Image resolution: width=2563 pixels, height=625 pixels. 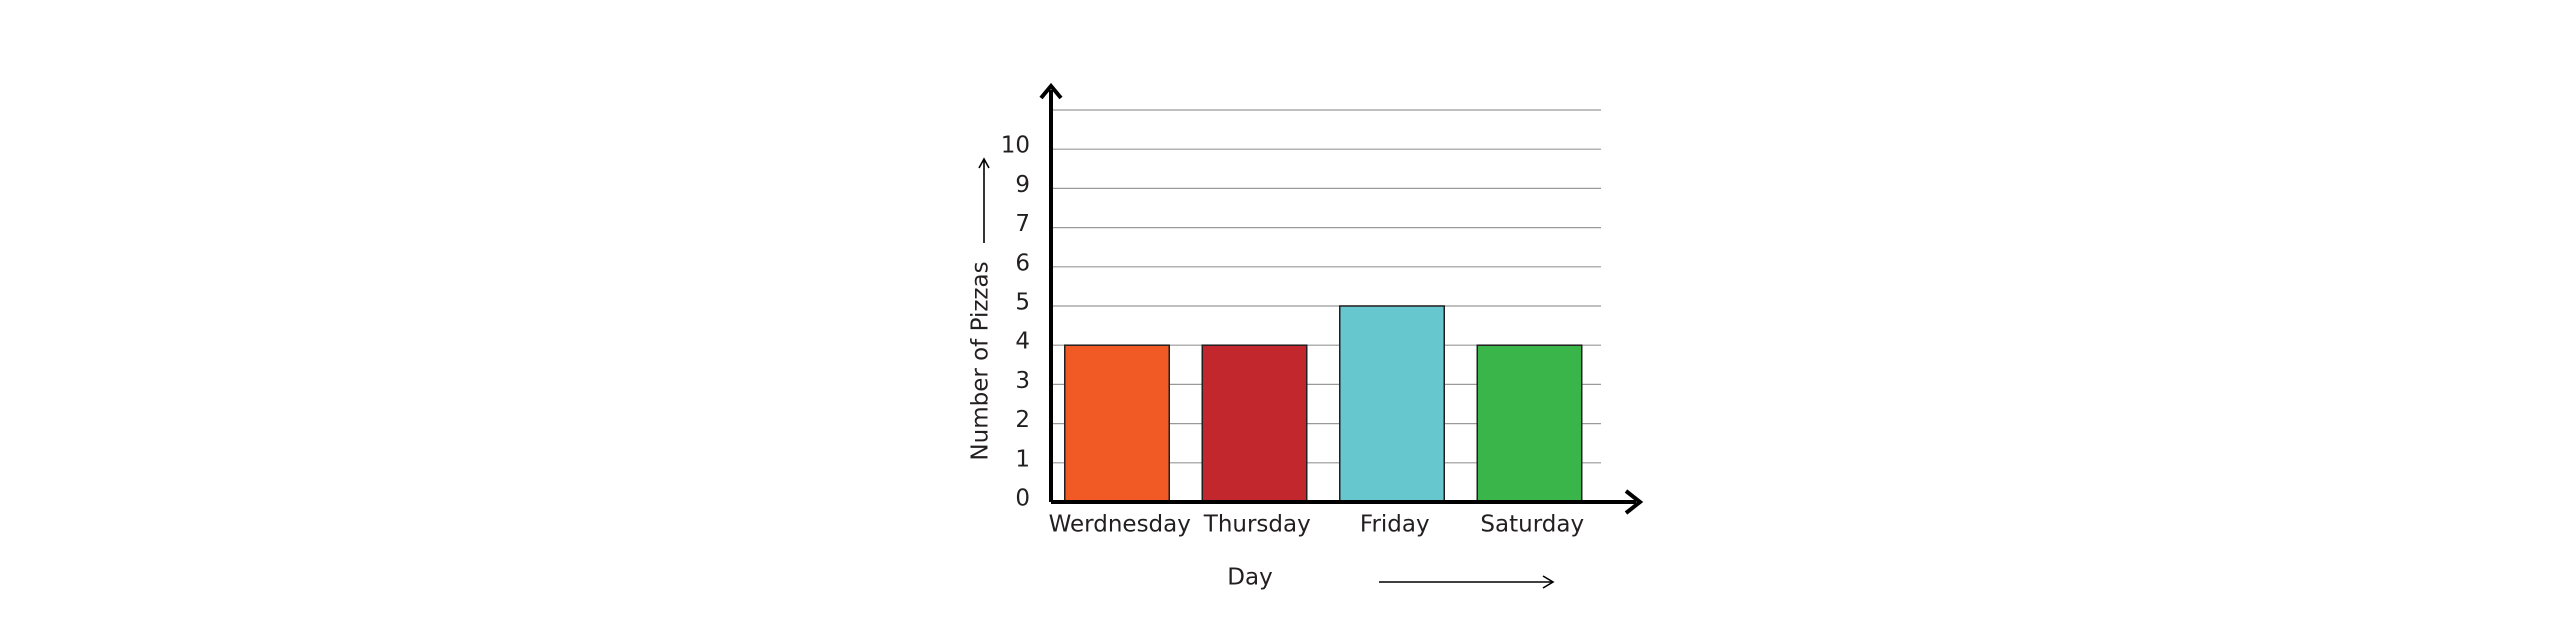 I want to click on x-axis-arrow, so click(x=1634, y=502).